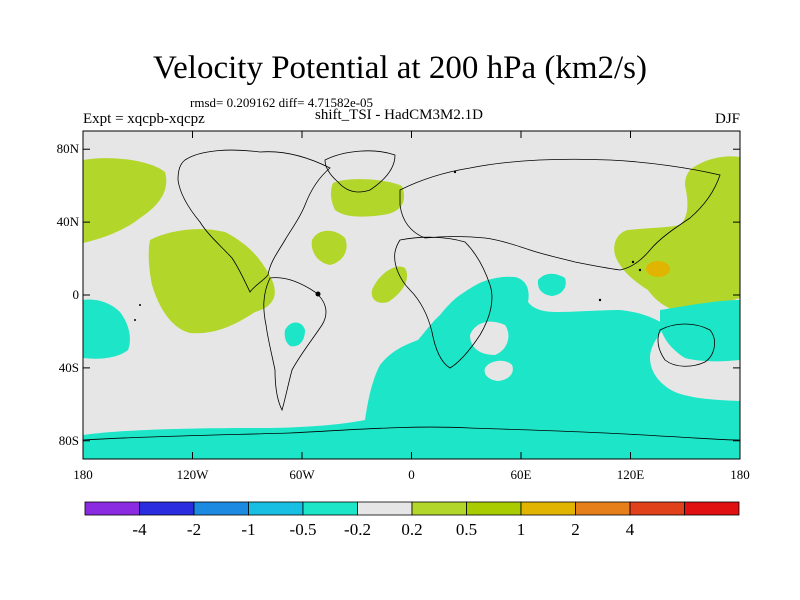 The image size is (800, 600). I want to click on australia-coast, so click(686, 345).